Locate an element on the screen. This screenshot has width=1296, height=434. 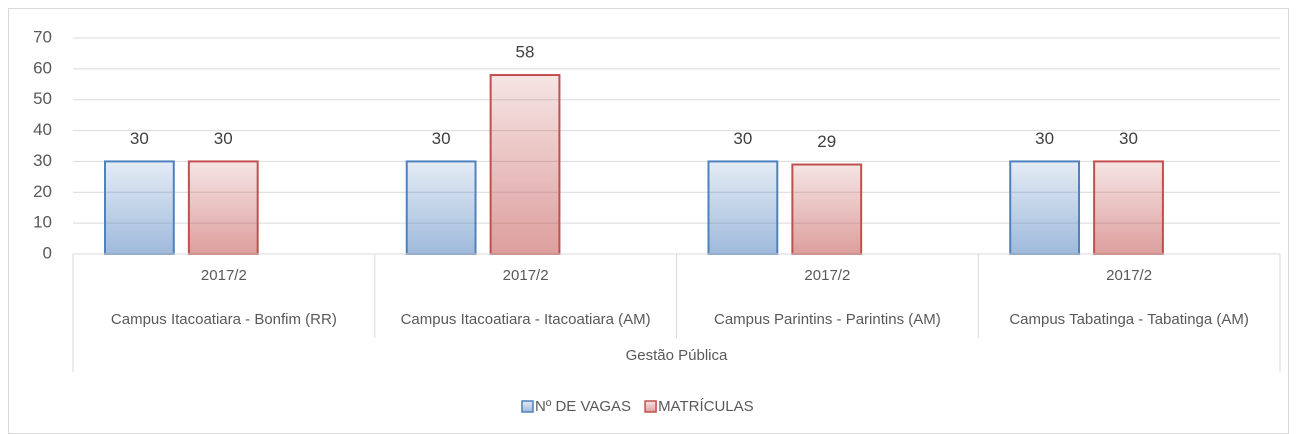
x-tick-label: Campus Itacoatiara - Bonfim (RR) is located at coordinates (224, 319).